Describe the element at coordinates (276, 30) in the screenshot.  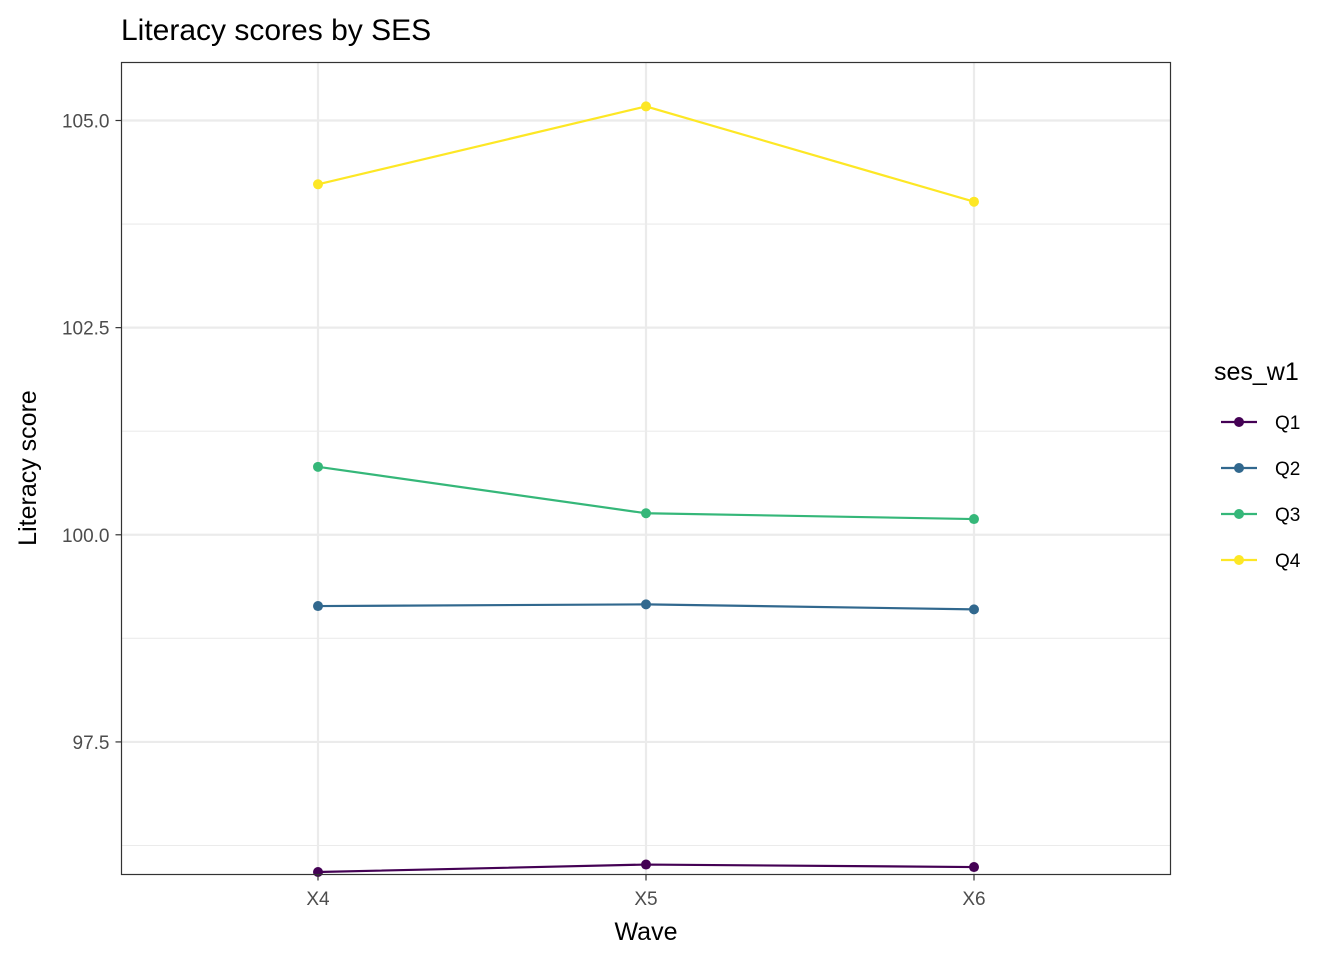
I see `chart-title: Literacy scores by SES` at that location.